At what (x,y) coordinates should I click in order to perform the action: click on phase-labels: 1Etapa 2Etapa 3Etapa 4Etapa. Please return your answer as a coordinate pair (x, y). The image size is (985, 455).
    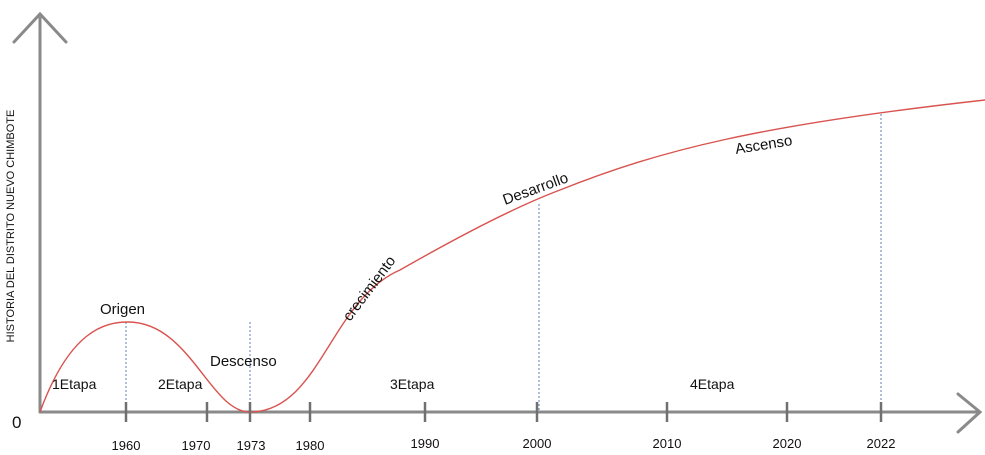
    Looking at the image, I should click on (393, 384).